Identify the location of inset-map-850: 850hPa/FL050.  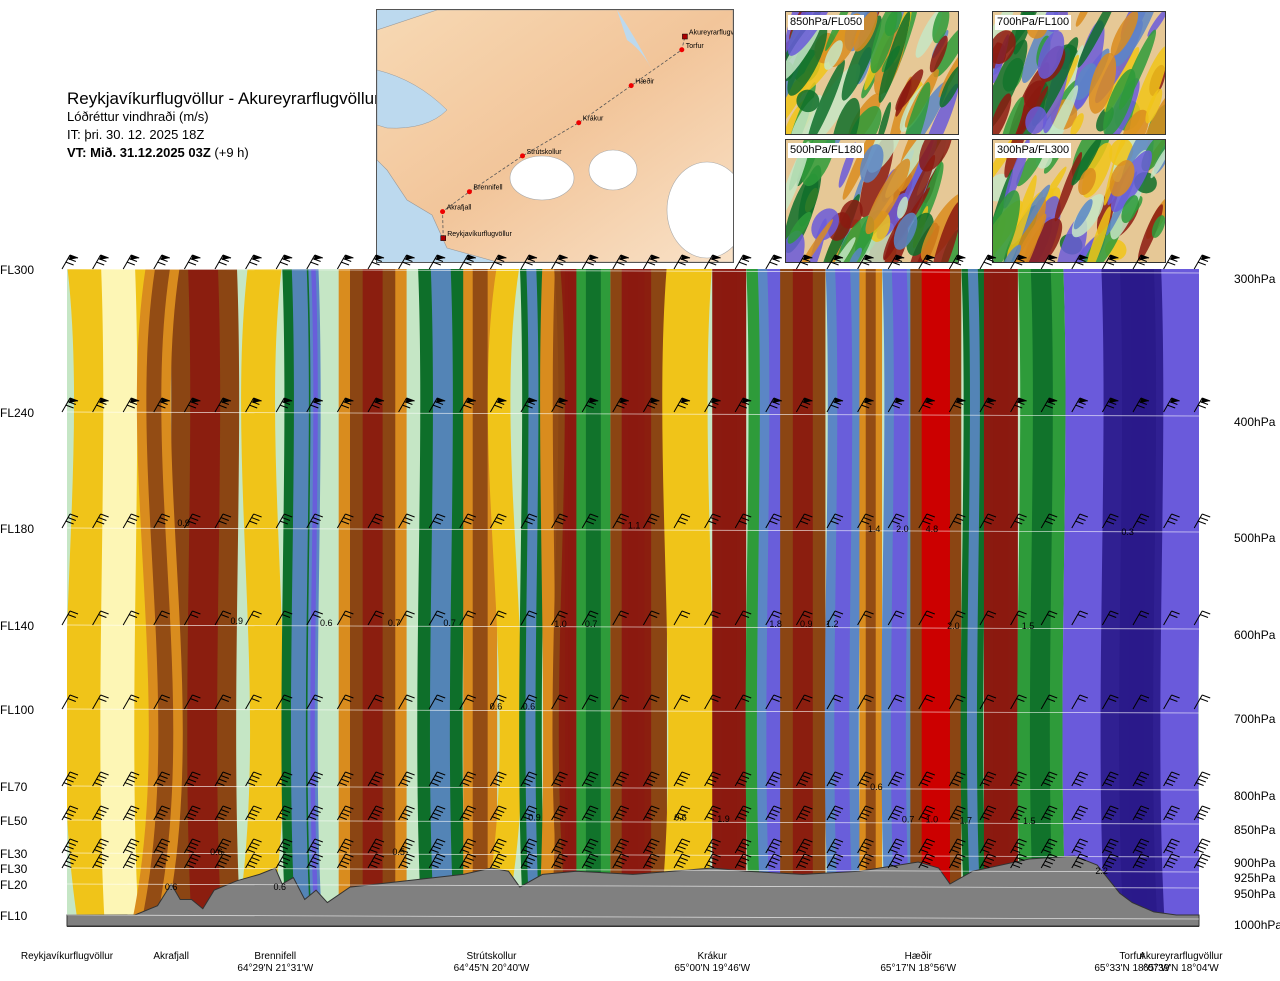
(872, 73).